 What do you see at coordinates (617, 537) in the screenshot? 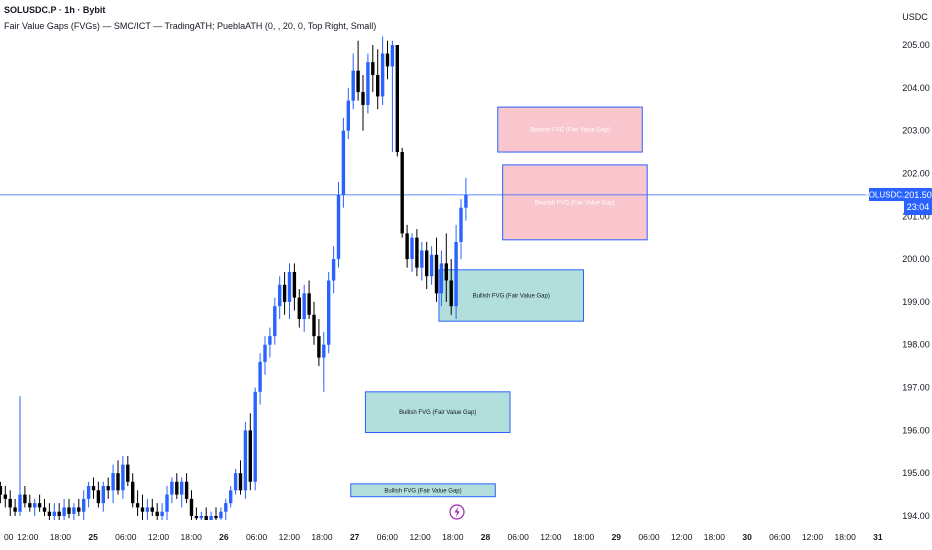
I see `time-tick-19: 29` at bounding box center [617, 537].